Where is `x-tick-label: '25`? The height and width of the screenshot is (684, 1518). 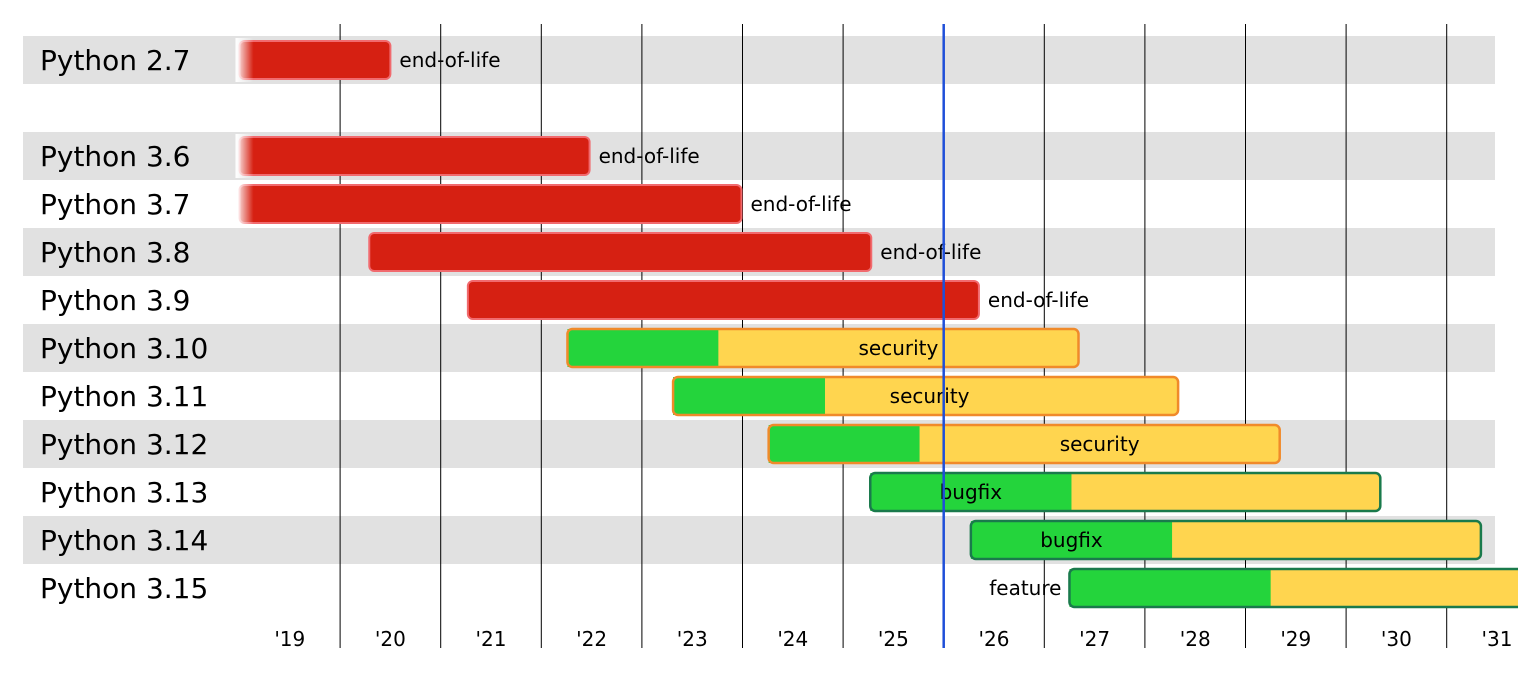
x-tick-label: '25 is located at coordinates (893, 639).